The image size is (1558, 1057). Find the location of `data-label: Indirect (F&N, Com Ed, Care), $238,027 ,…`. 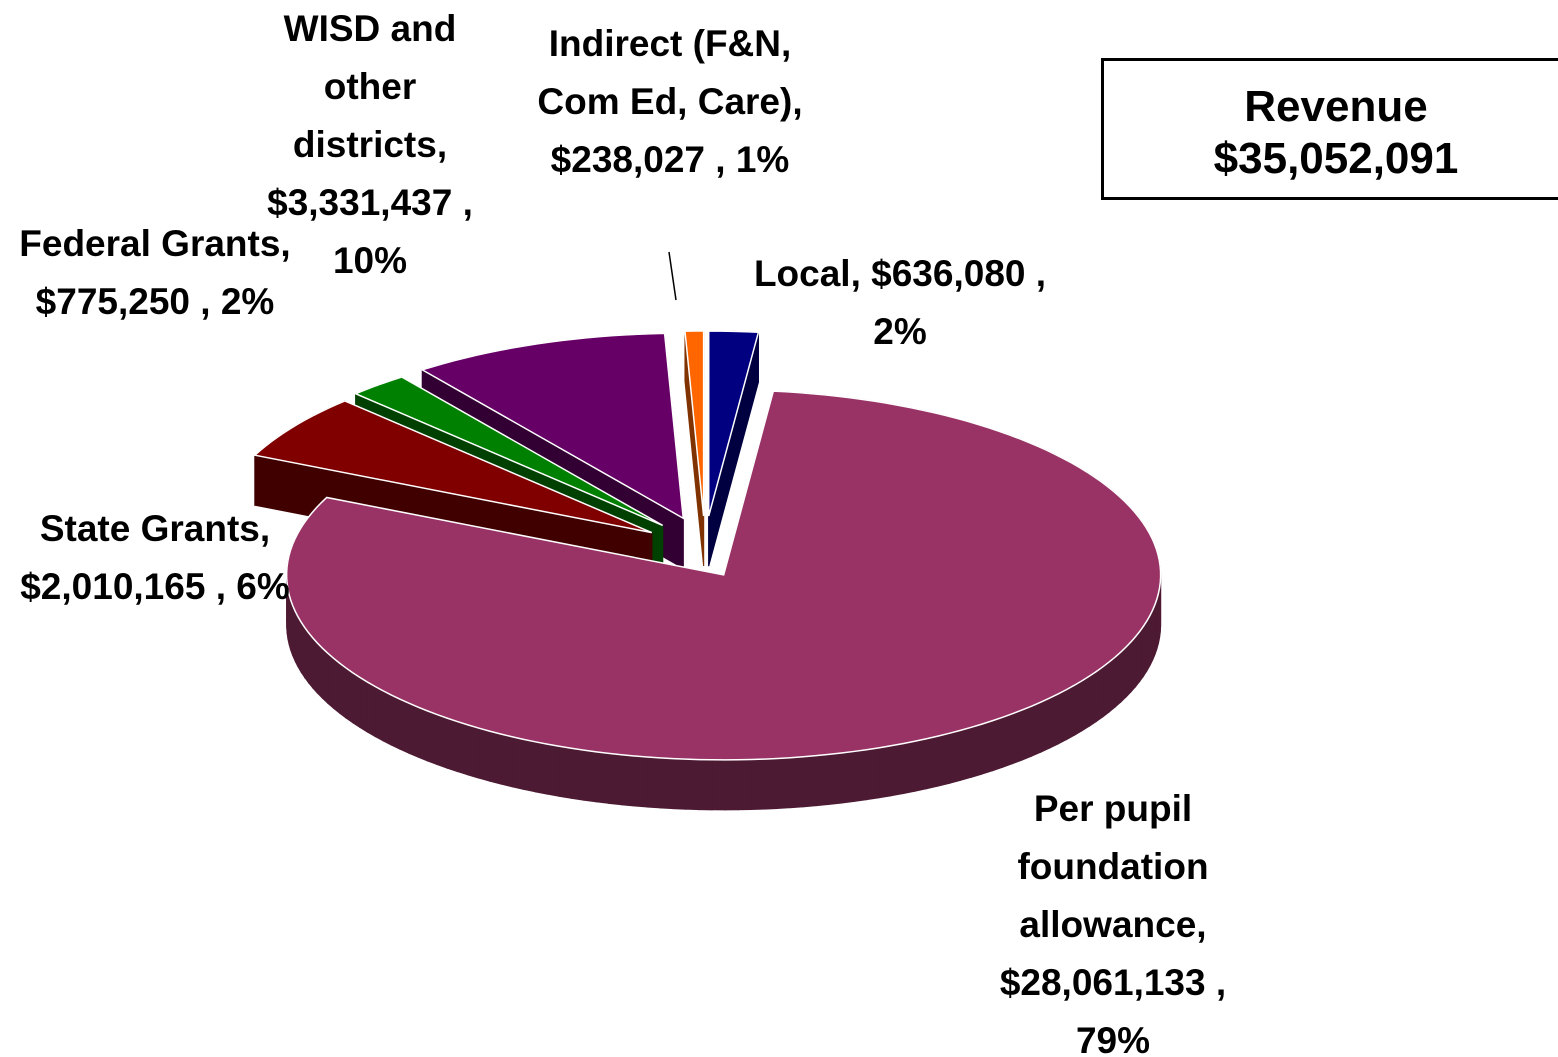

data-label: Indirect (F&N, Com Ed, Care), $238,027 ,… is located at coordinates (670, 102).